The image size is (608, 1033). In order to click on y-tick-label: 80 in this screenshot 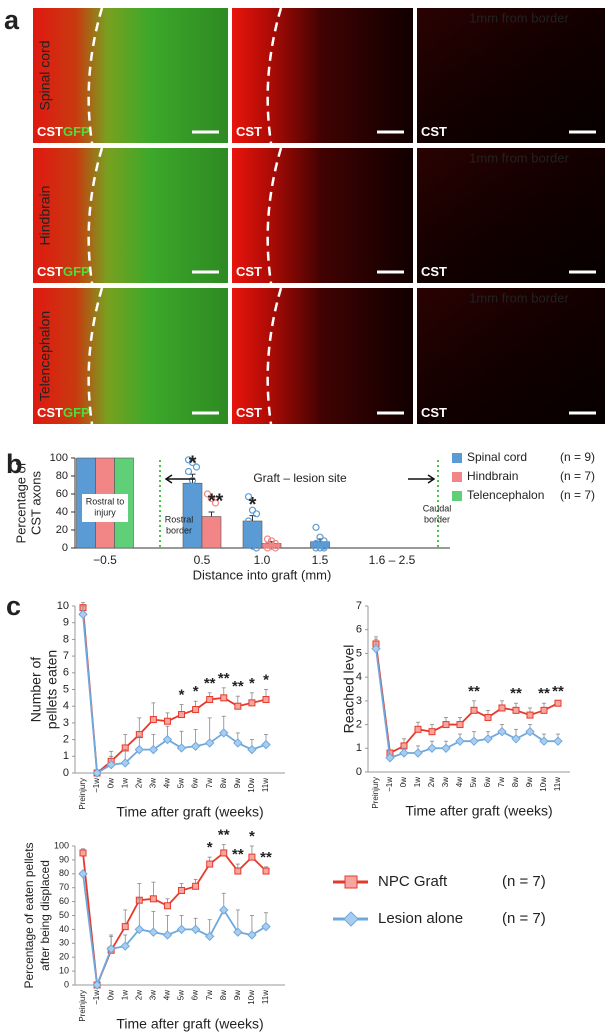, I will do `click(64, 873)`.